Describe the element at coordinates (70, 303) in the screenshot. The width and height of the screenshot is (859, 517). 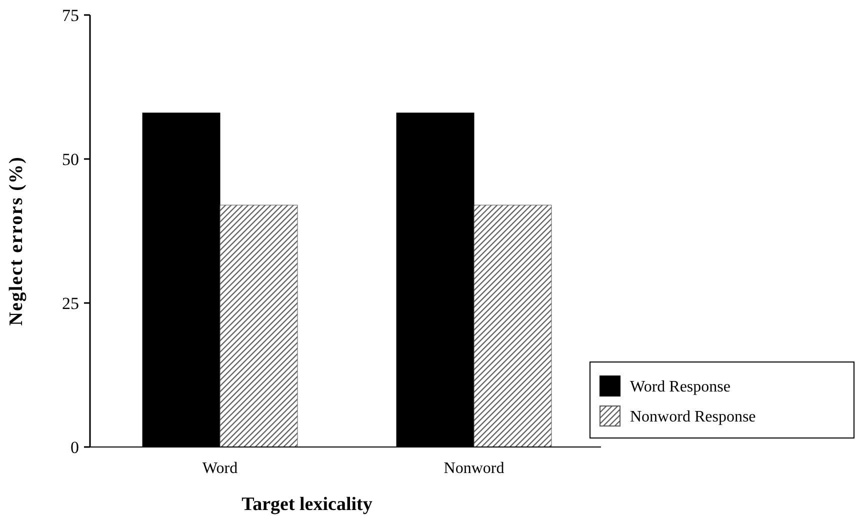
I see `y-tick-label: 25` at that location.